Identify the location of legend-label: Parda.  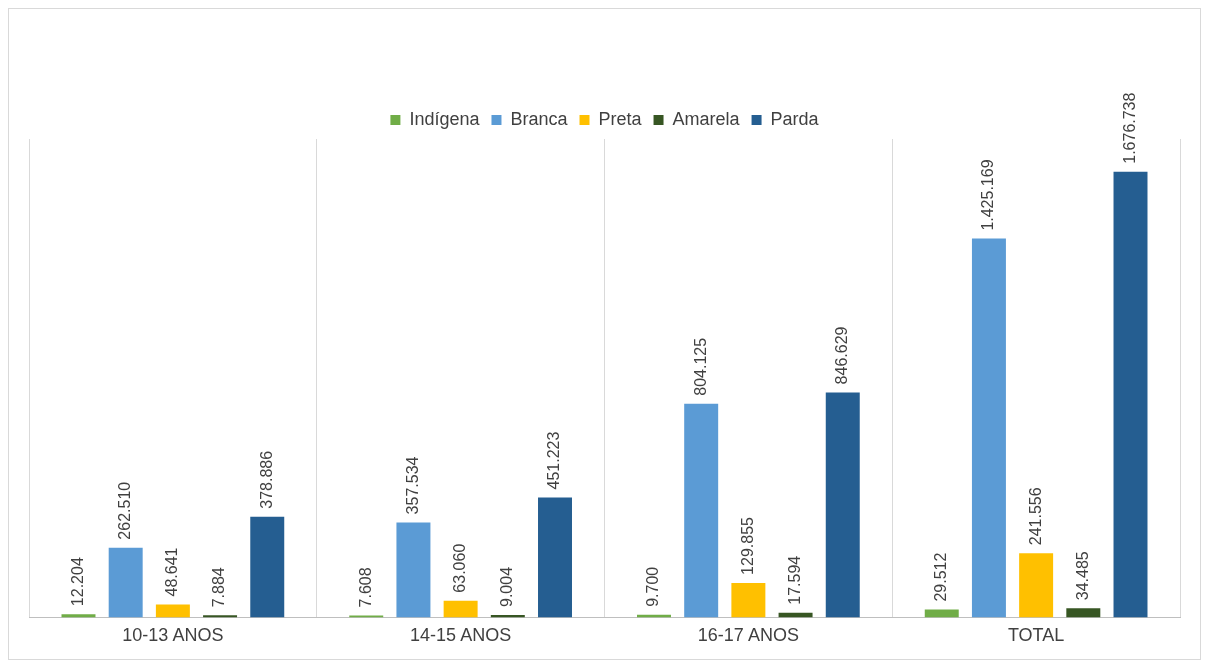
(795, 118).